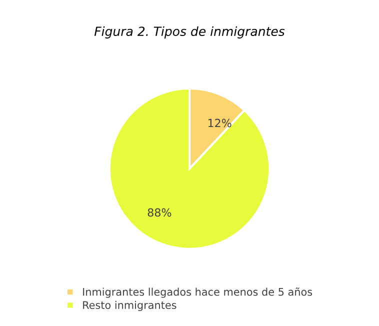 This screenshot has width=379, height=326. What do you see at coordinates (129, 306) in the screenshot?
I see `legend-label: Resto inmigrantes` at bounding box center [129, 306].